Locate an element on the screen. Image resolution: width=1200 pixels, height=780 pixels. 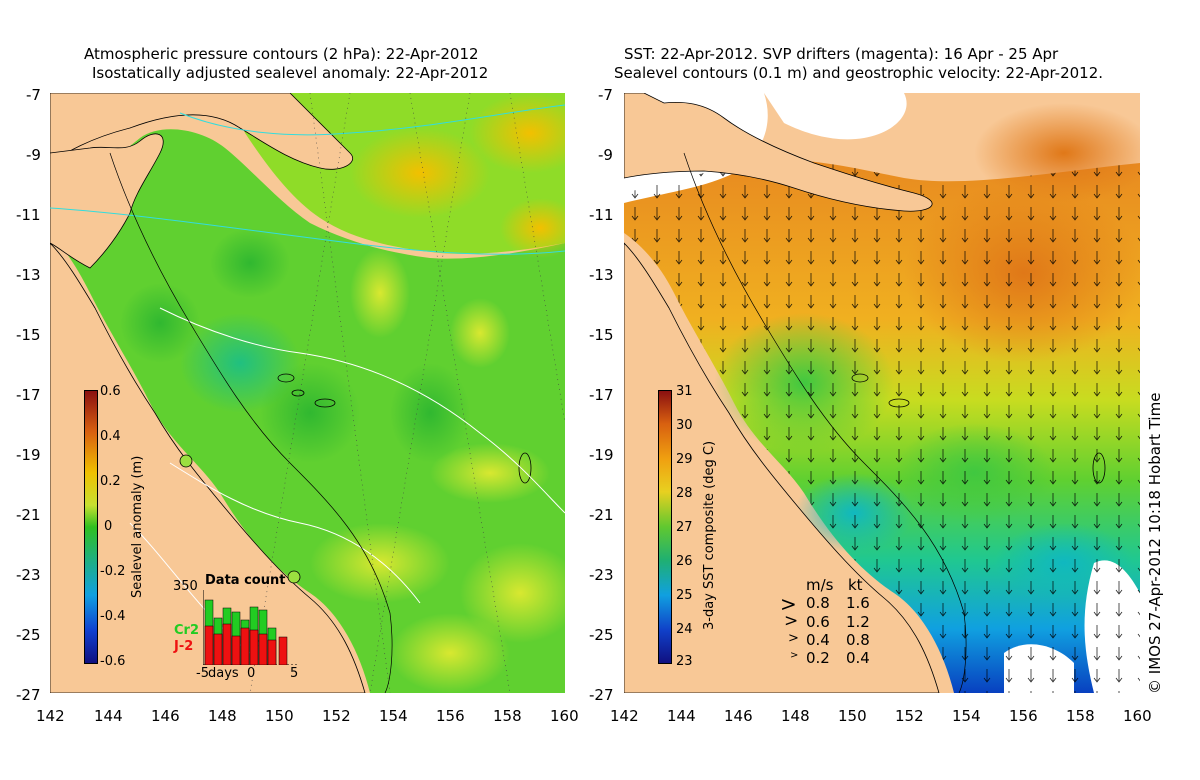
vel-kt-1: 1.2 is located at coordinates (858, 622).